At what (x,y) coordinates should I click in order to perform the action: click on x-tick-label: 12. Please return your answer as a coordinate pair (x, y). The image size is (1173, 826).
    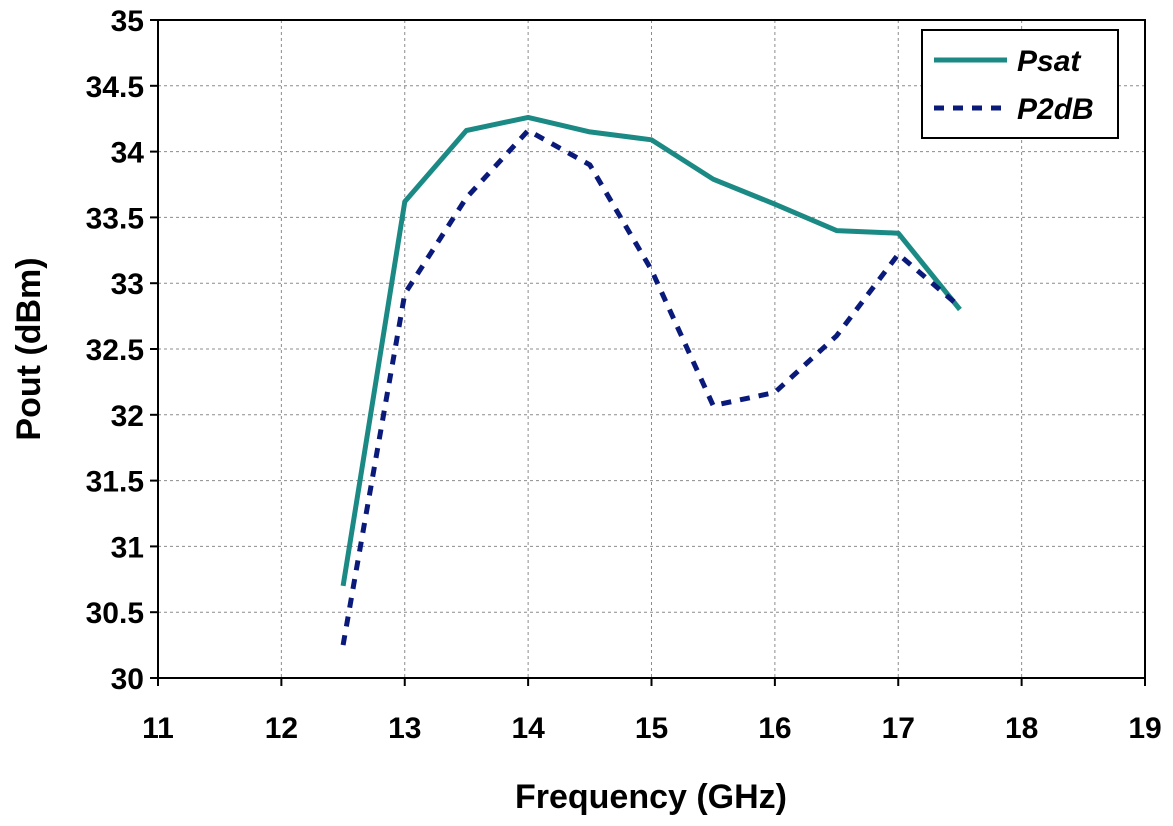
    Looking at the image, I should click on (281, 728).